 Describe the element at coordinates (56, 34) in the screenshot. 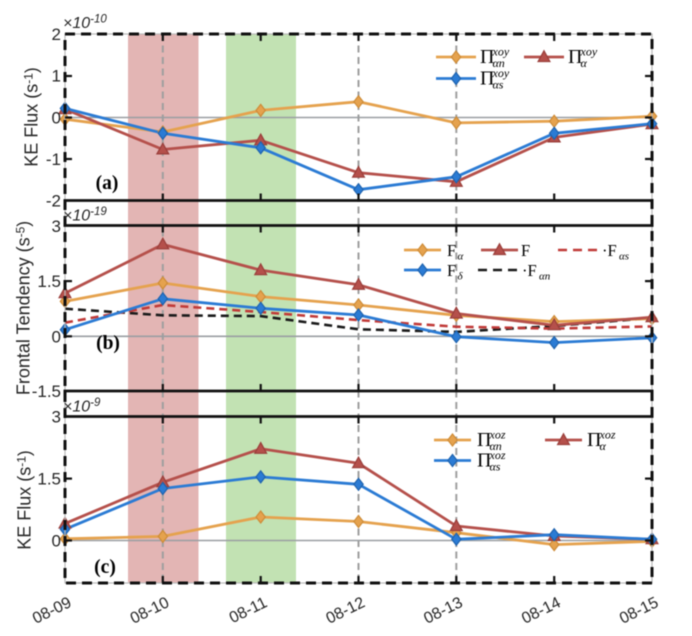

I see `svg-text: 2` at that location.